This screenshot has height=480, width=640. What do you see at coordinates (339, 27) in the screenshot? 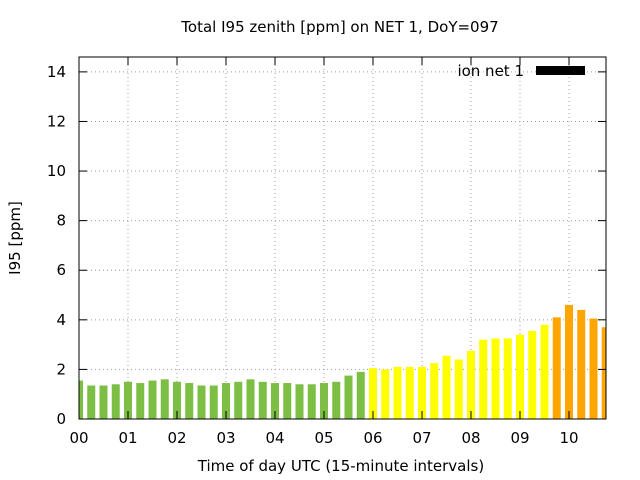
I see `chart-title: Total I95 zenith [ppm] on NET 1, DoY=097` at bounding box center [339, 27].